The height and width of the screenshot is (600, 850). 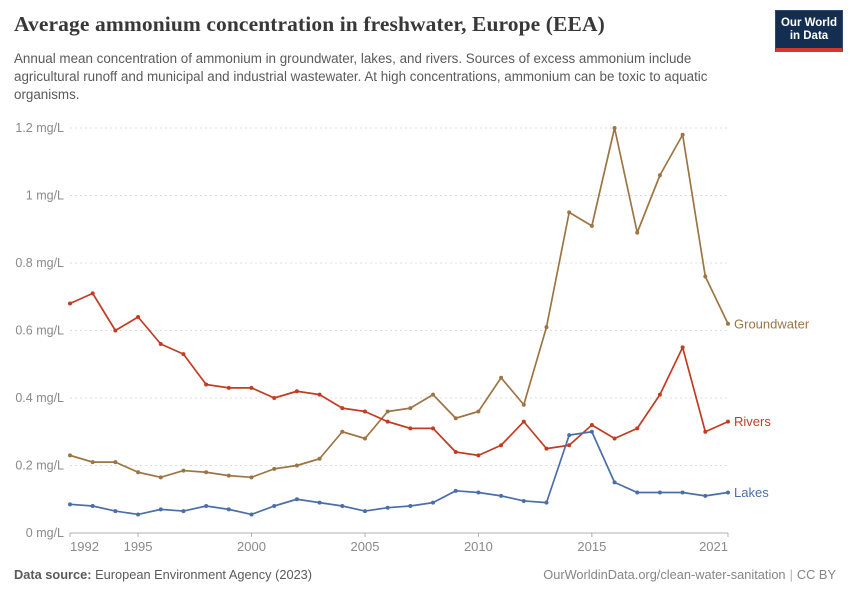 What do you see at coordinates (752, 421) in the screenshot?
I see `legend-label-rivers: Rivers` at bounding box center [752, 421].